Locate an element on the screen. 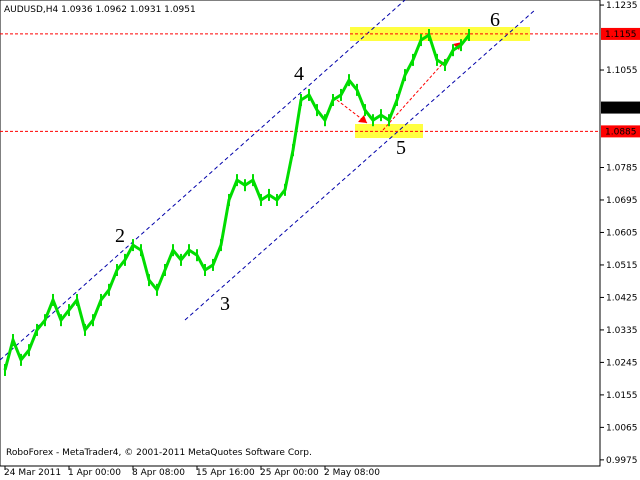  price-label: 1.1155 is located at coordinates (621, 35).